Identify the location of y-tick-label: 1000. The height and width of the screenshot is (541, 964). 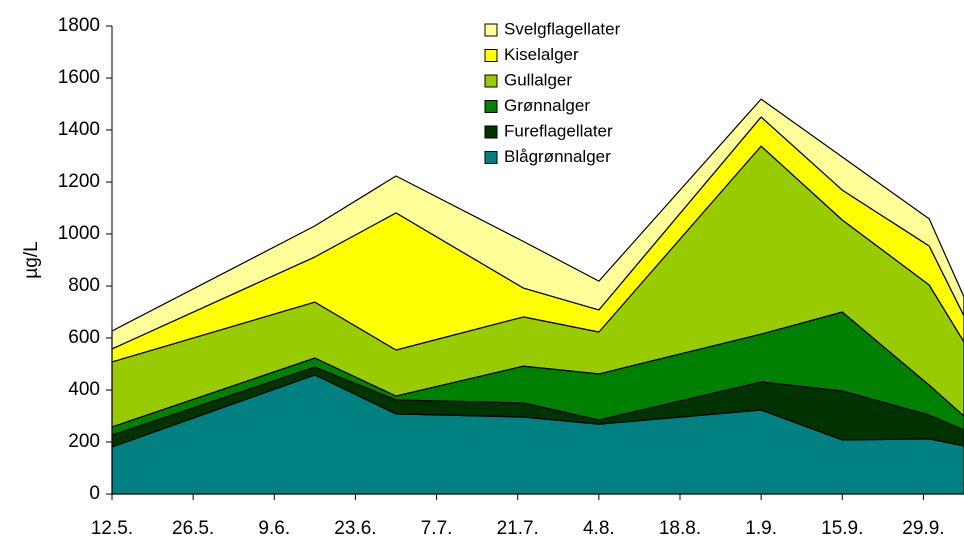
(79, 233).